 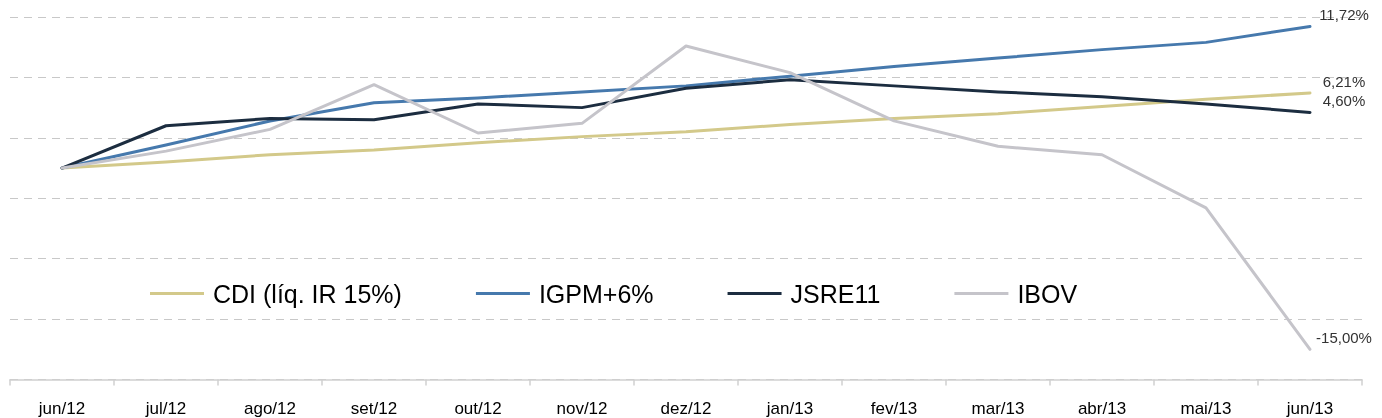 What do you see at coordinates (61, 408) in the screenshot?
I see `x-tick-label: jun/12` at bounding box center [61, 408].